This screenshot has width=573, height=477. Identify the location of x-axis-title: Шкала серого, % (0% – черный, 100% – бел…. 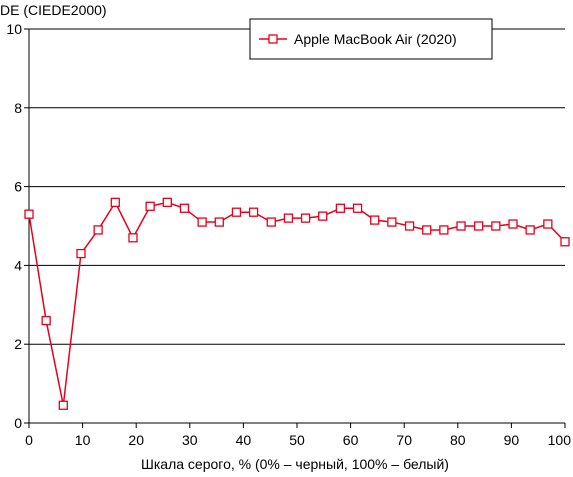
(295, 464).